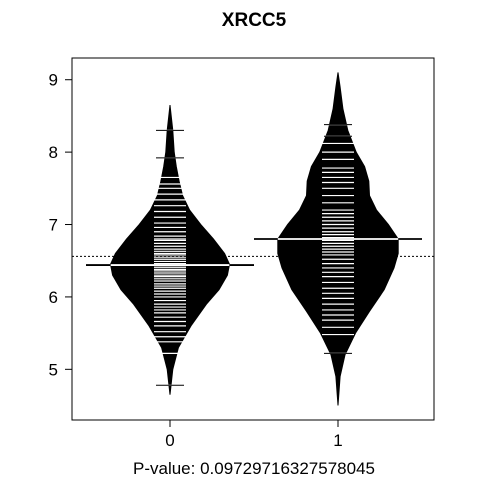 The image size is (480, 480). Describe the element at coordinates (53, 152) in the screenshot. I see `y-tick-label-8: 8` at that location.